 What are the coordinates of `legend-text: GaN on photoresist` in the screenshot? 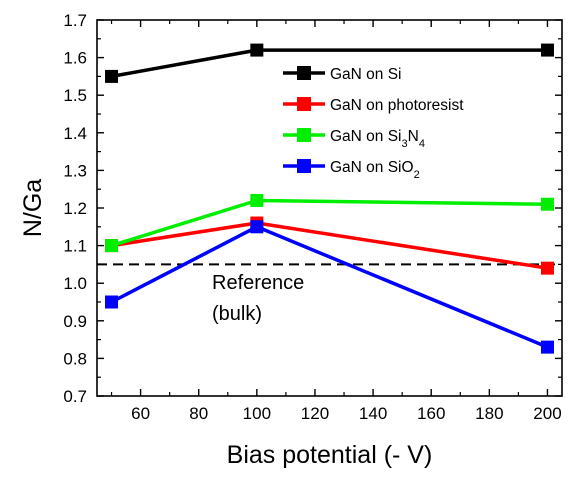 It's located at (397, 105).